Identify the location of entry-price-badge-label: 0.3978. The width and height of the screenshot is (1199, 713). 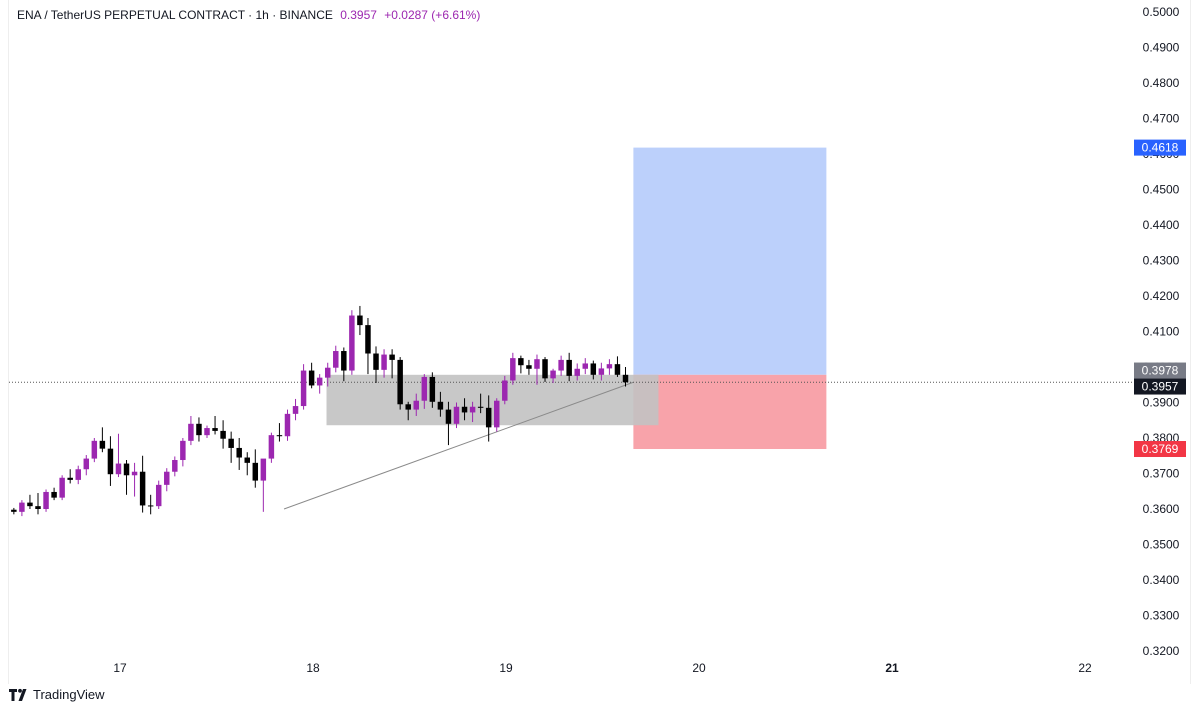
(1160, 371).